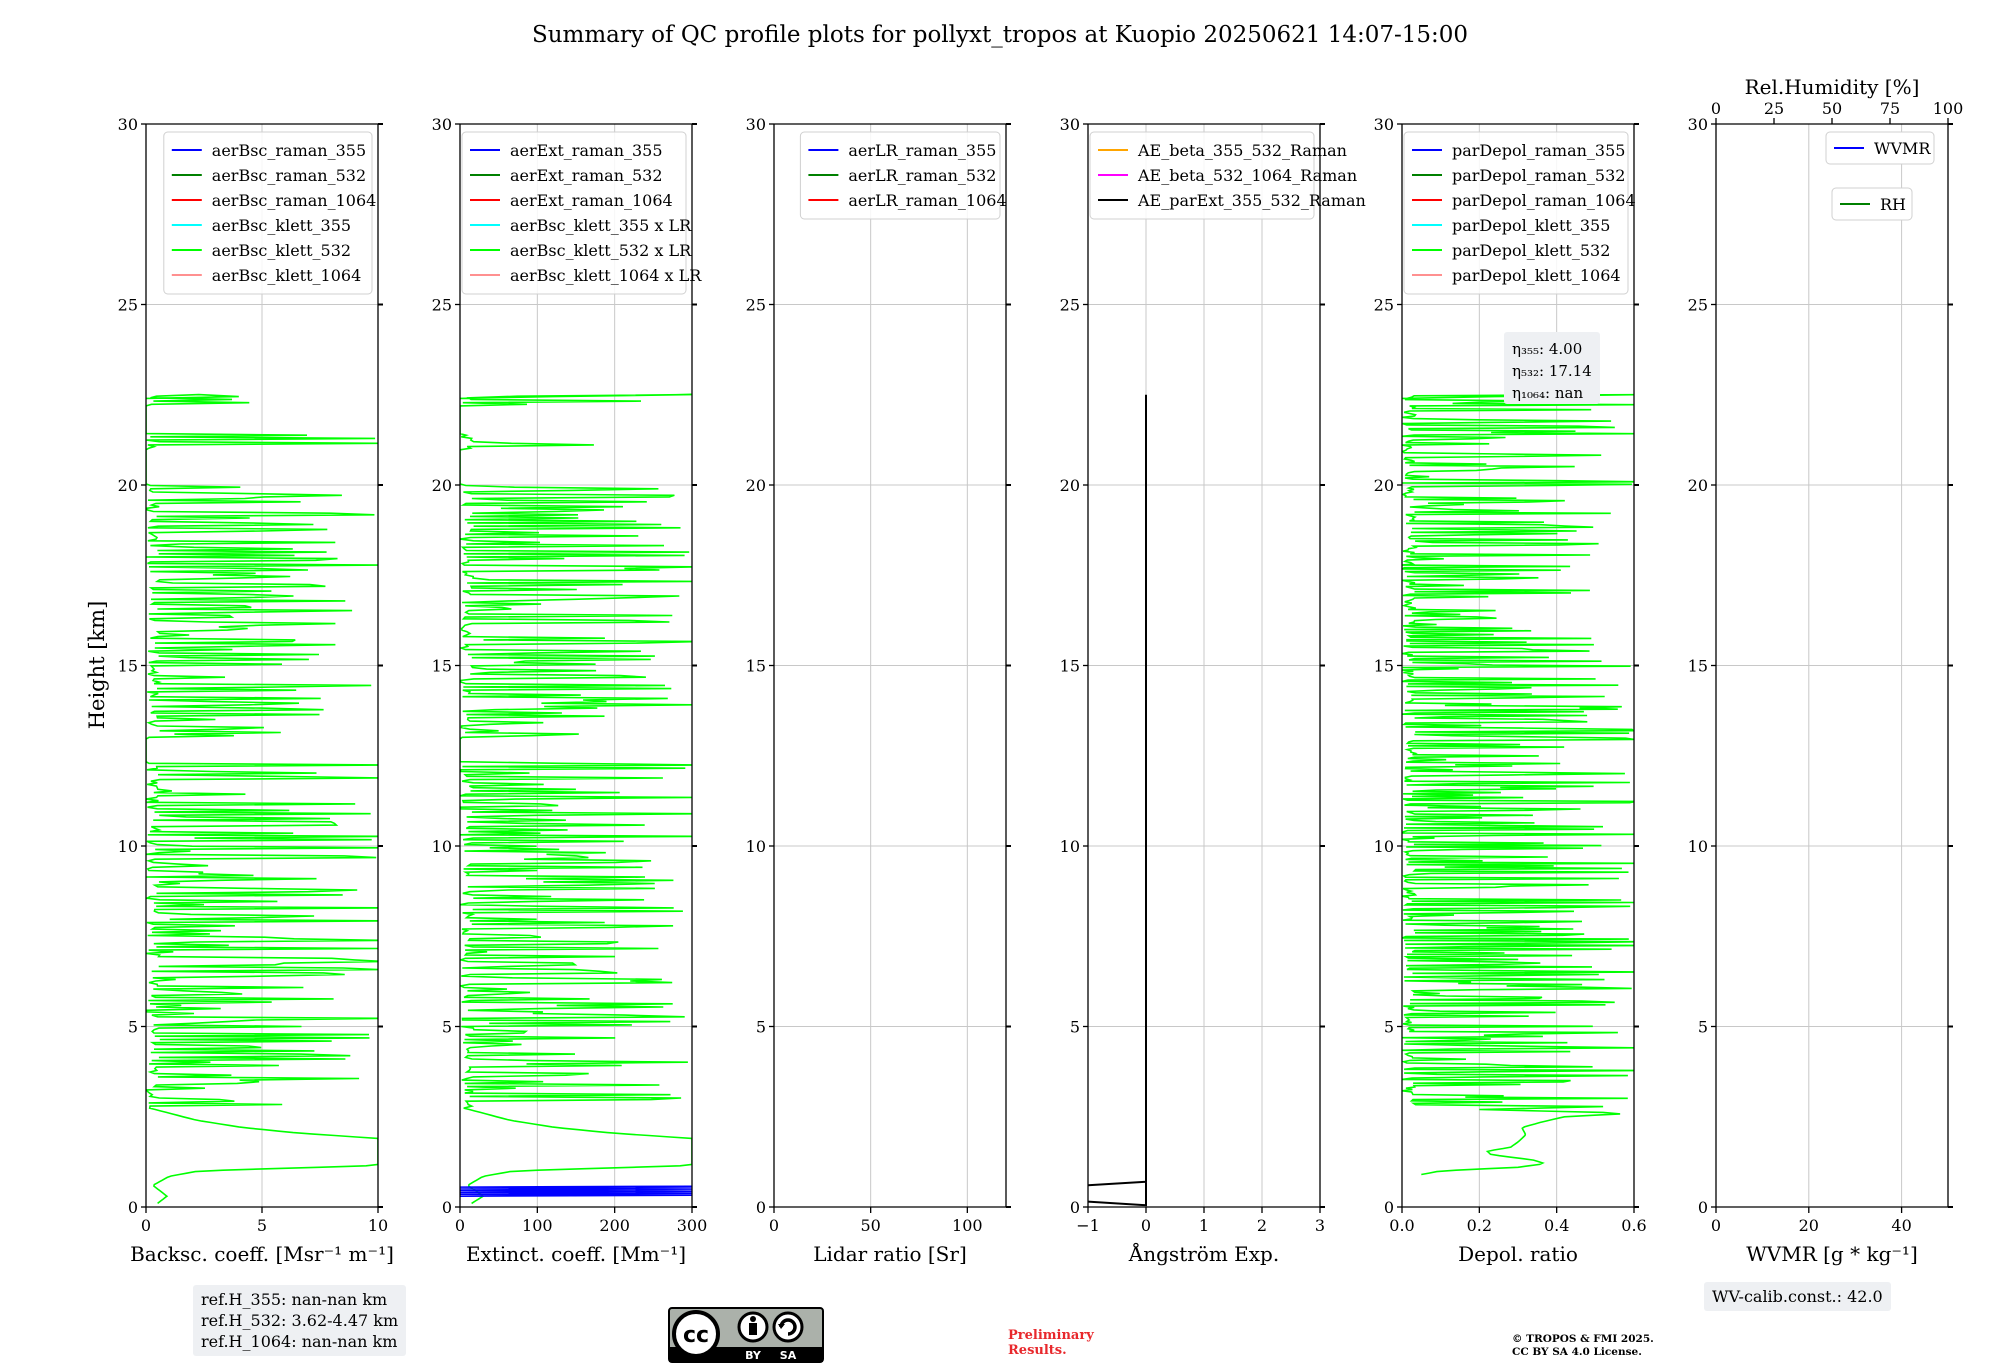  What do you see at coordinates (1247, 175) in the screenshot?
I see `legend-label: AE_beta_532_1064_Raman` at bounding box center [1247, 175].